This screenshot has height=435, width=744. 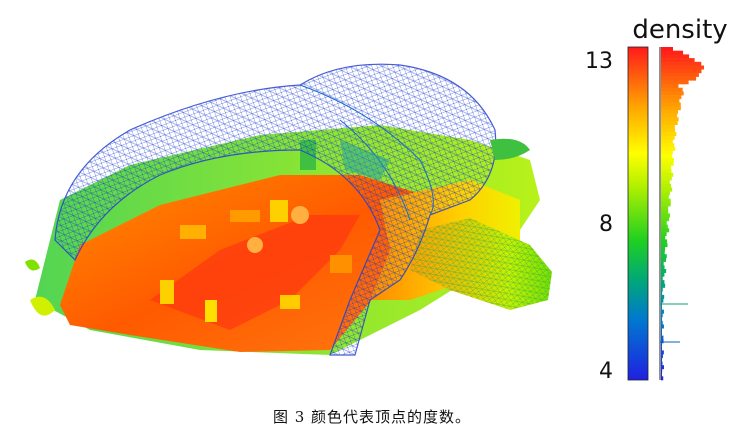 What do you see at coordinates (372, 417) in the screenshot?
I see `figure-caption: 图 3 颜色代表顶点的度数。` at bounding box center [372, 417].